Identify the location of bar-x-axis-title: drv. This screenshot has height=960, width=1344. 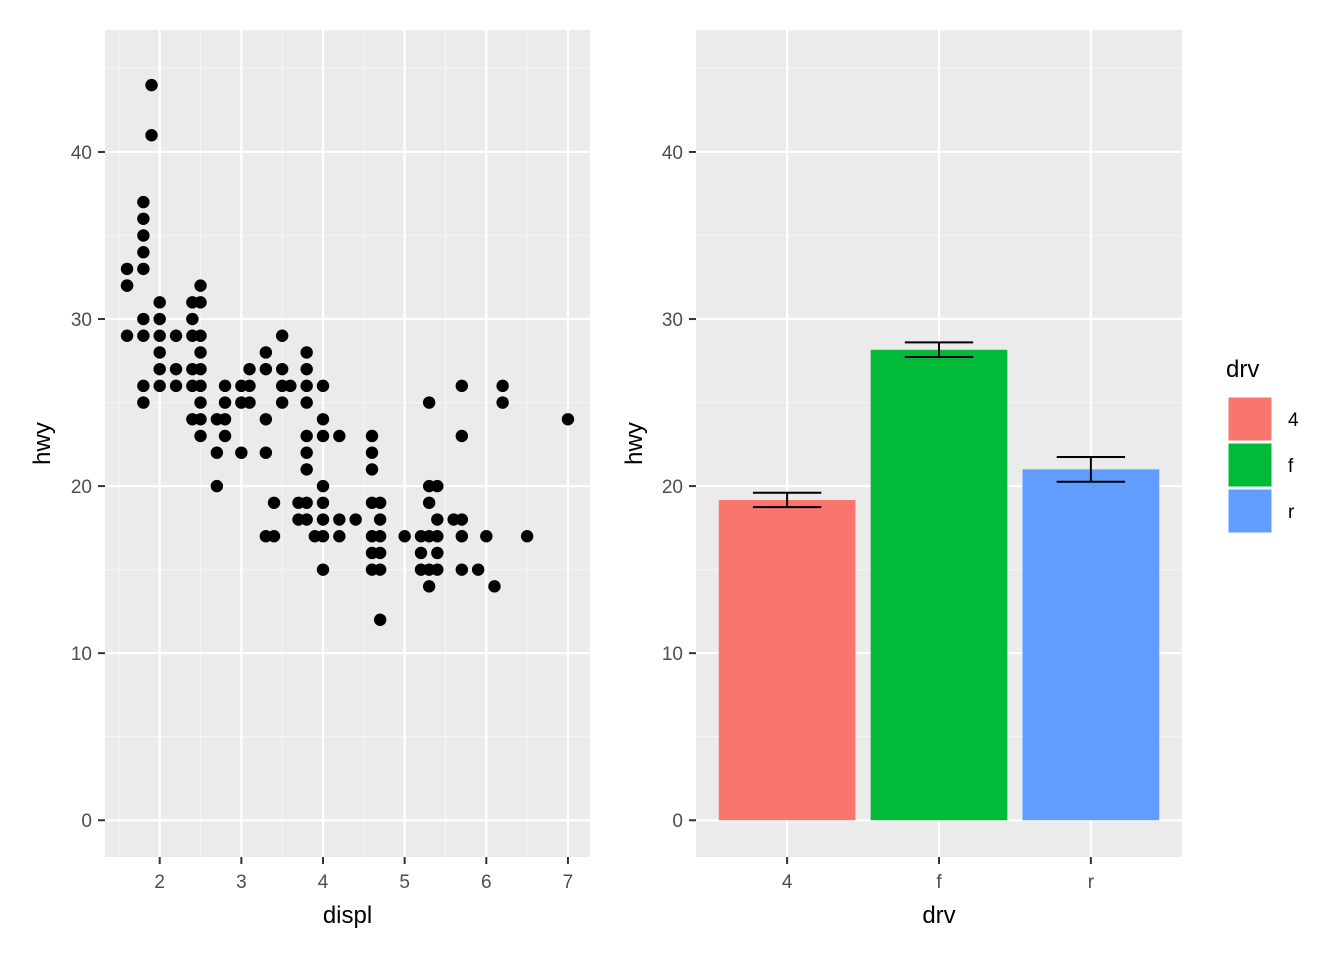
(938, 915).